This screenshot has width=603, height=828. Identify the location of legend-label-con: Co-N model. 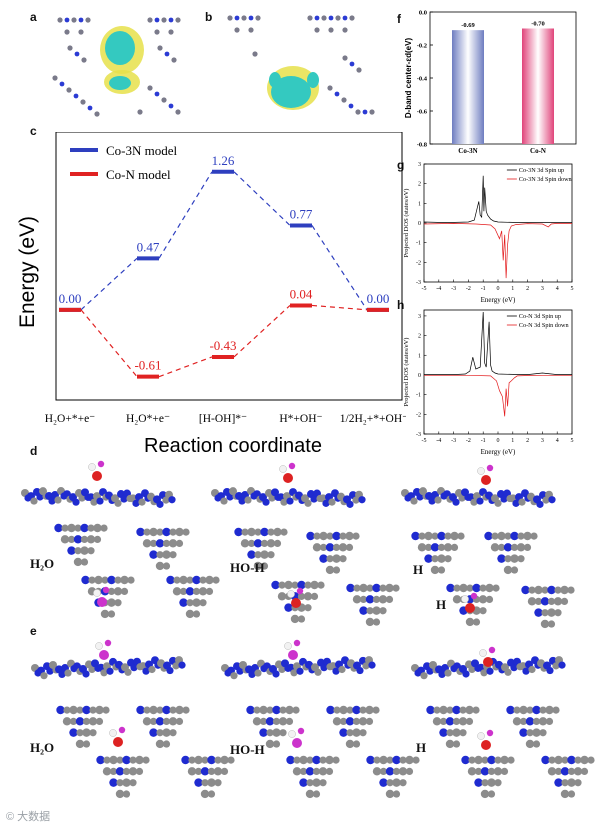
(138, 174).